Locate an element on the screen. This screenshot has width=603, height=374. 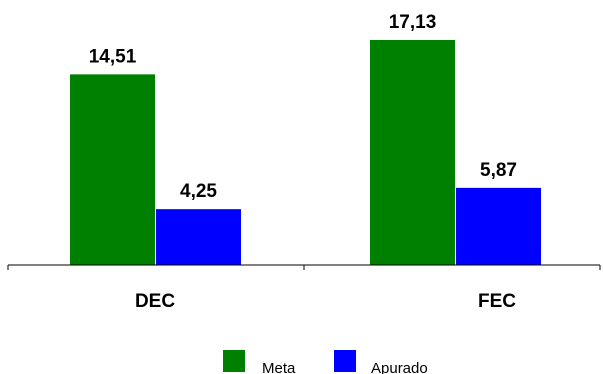
bar-fec-apurado is located at coordinates (498, 226).